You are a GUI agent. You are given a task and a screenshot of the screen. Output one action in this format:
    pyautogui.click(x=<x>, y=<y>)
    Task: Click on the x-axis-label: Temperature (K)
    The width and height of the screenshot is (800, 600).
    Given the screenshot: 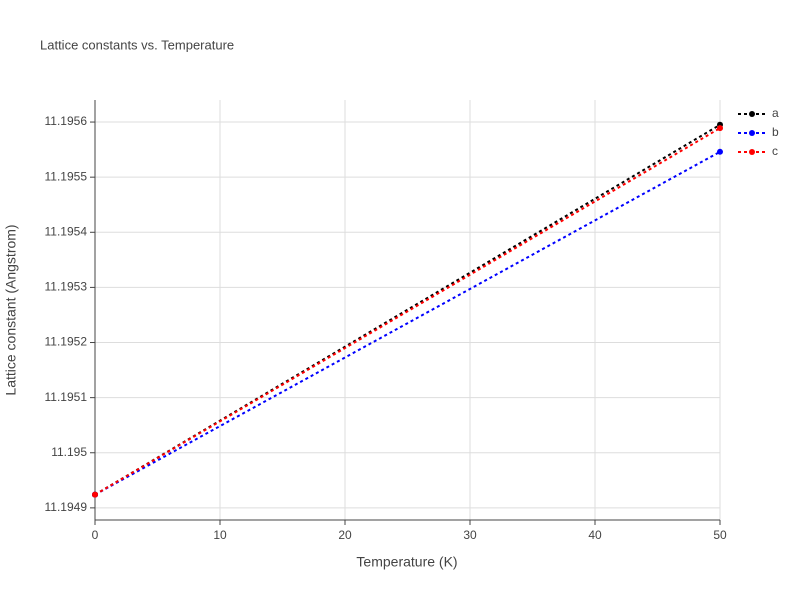 What is the action you would take?
    pyautogui.click(x=406, y=562)
    